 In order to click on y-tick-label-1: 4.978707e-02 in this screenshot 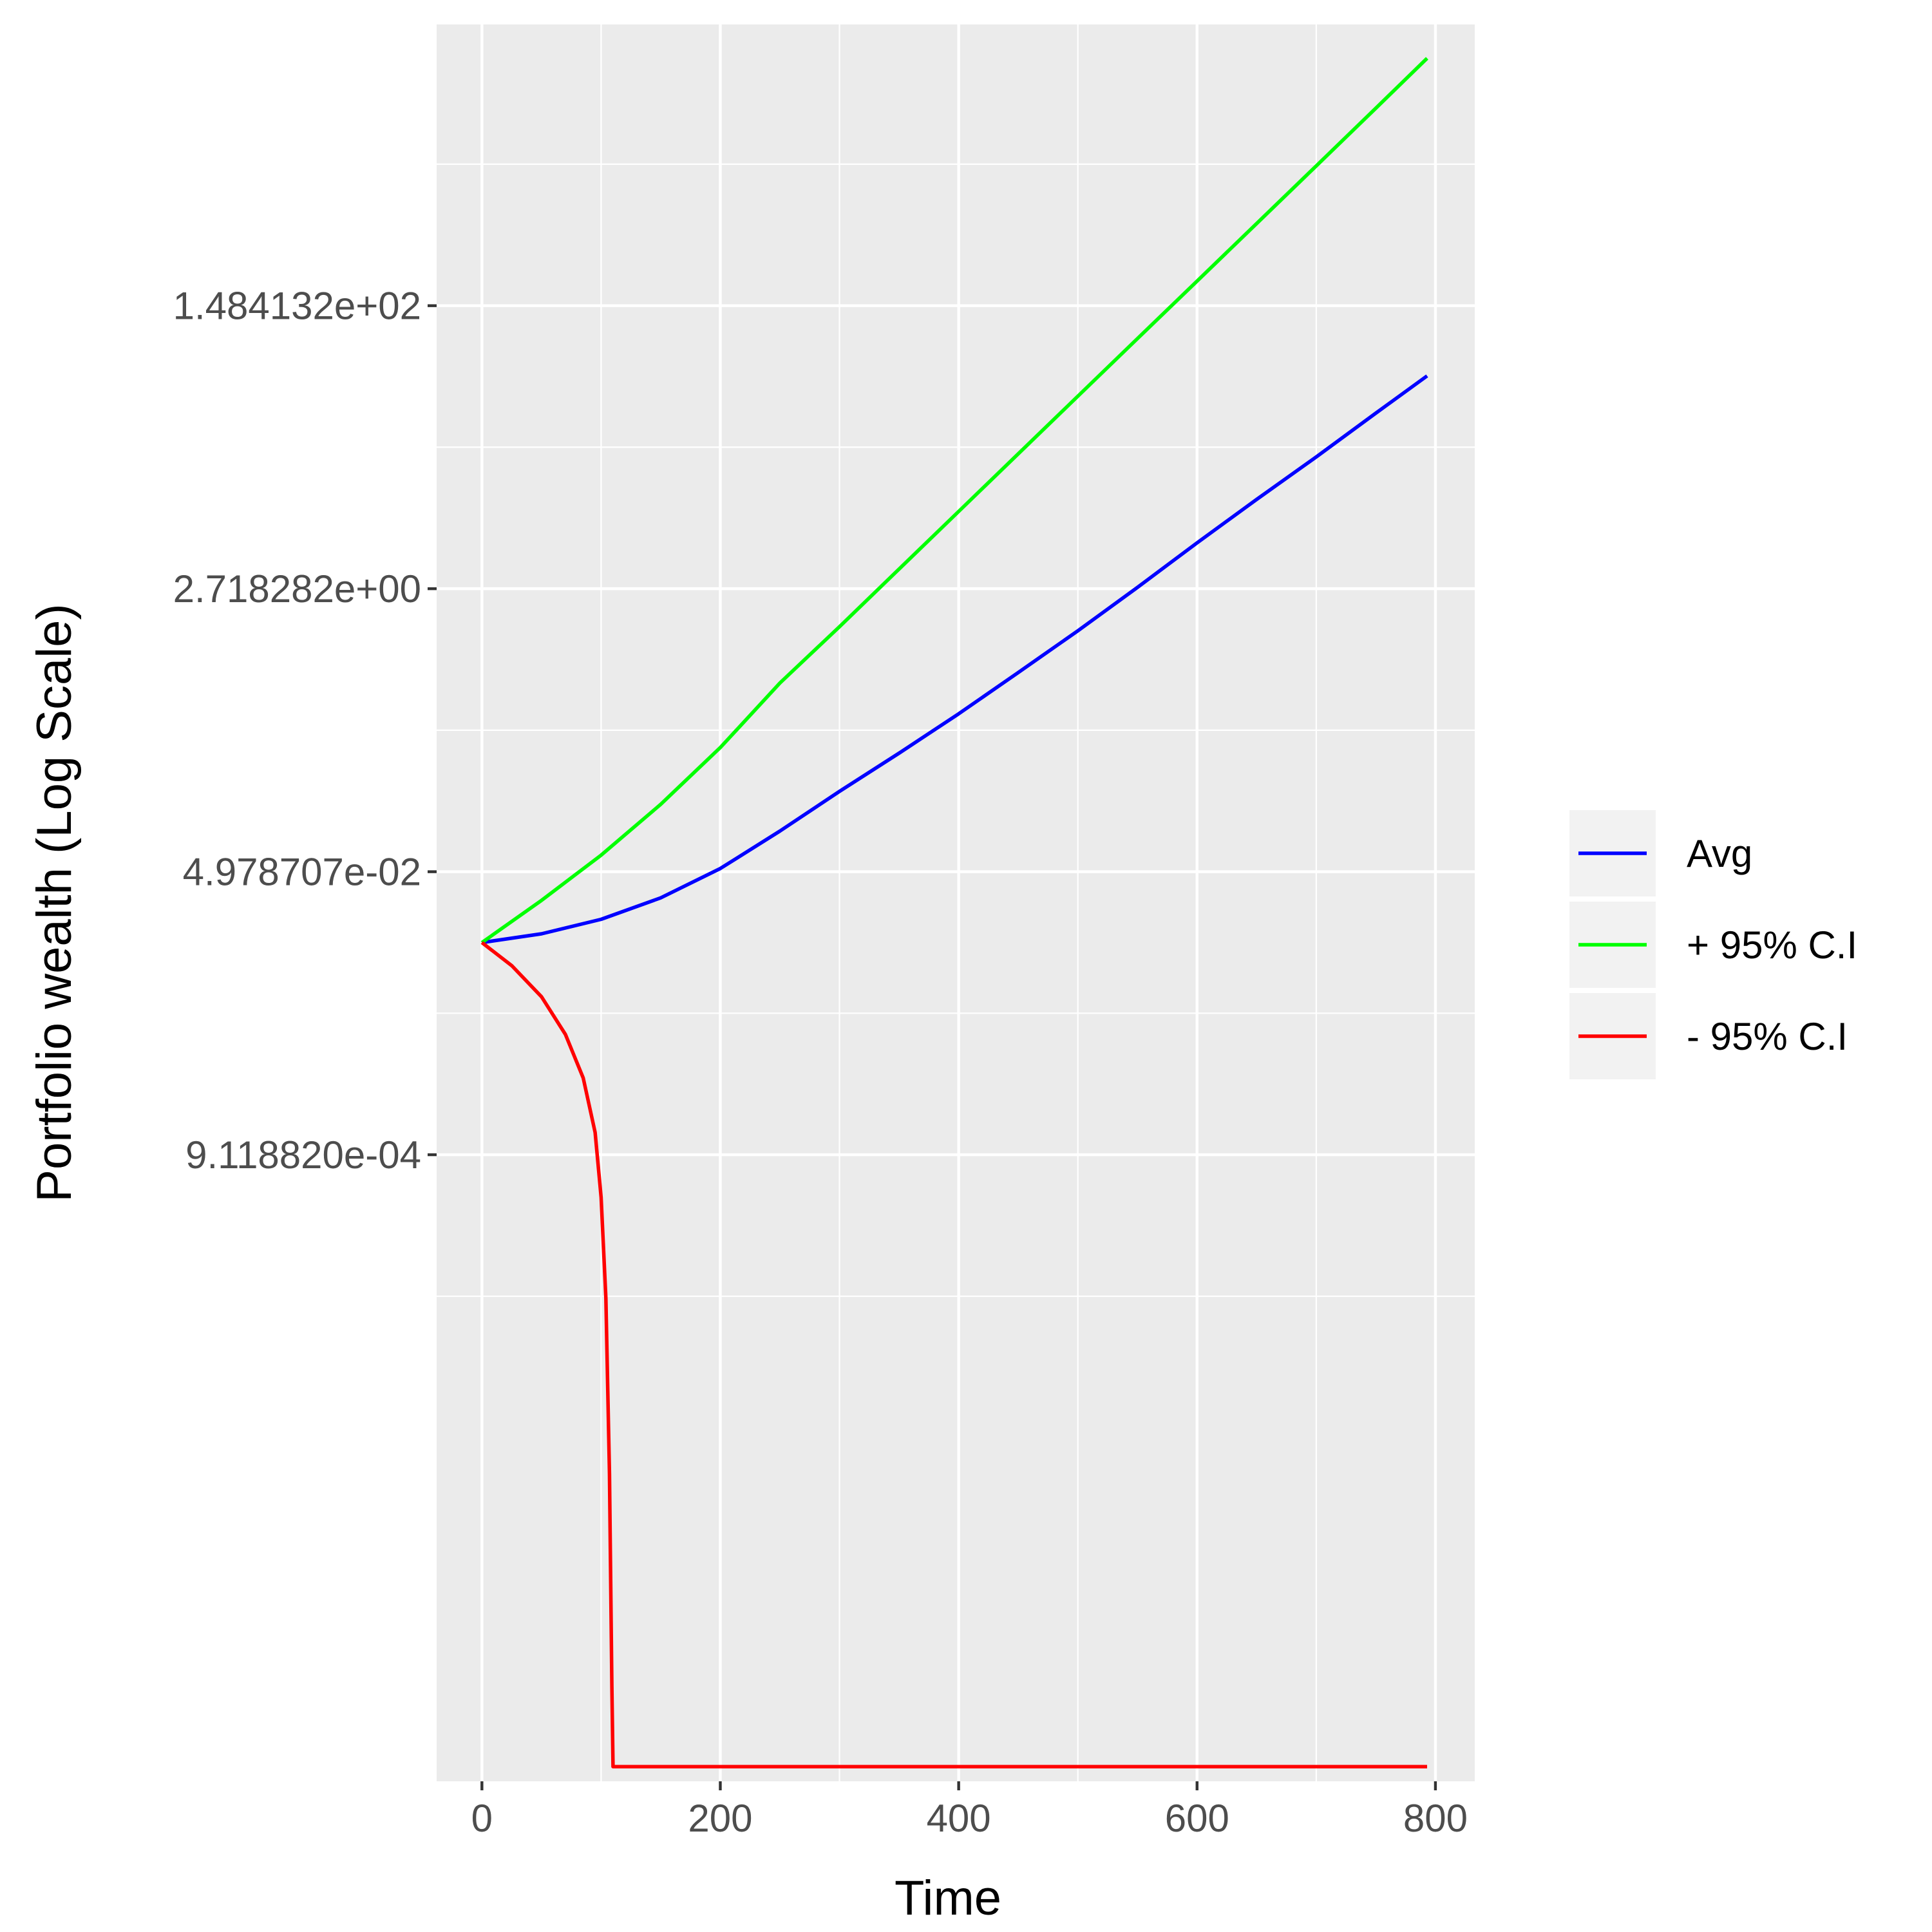, I will do `click(302, 873)`.